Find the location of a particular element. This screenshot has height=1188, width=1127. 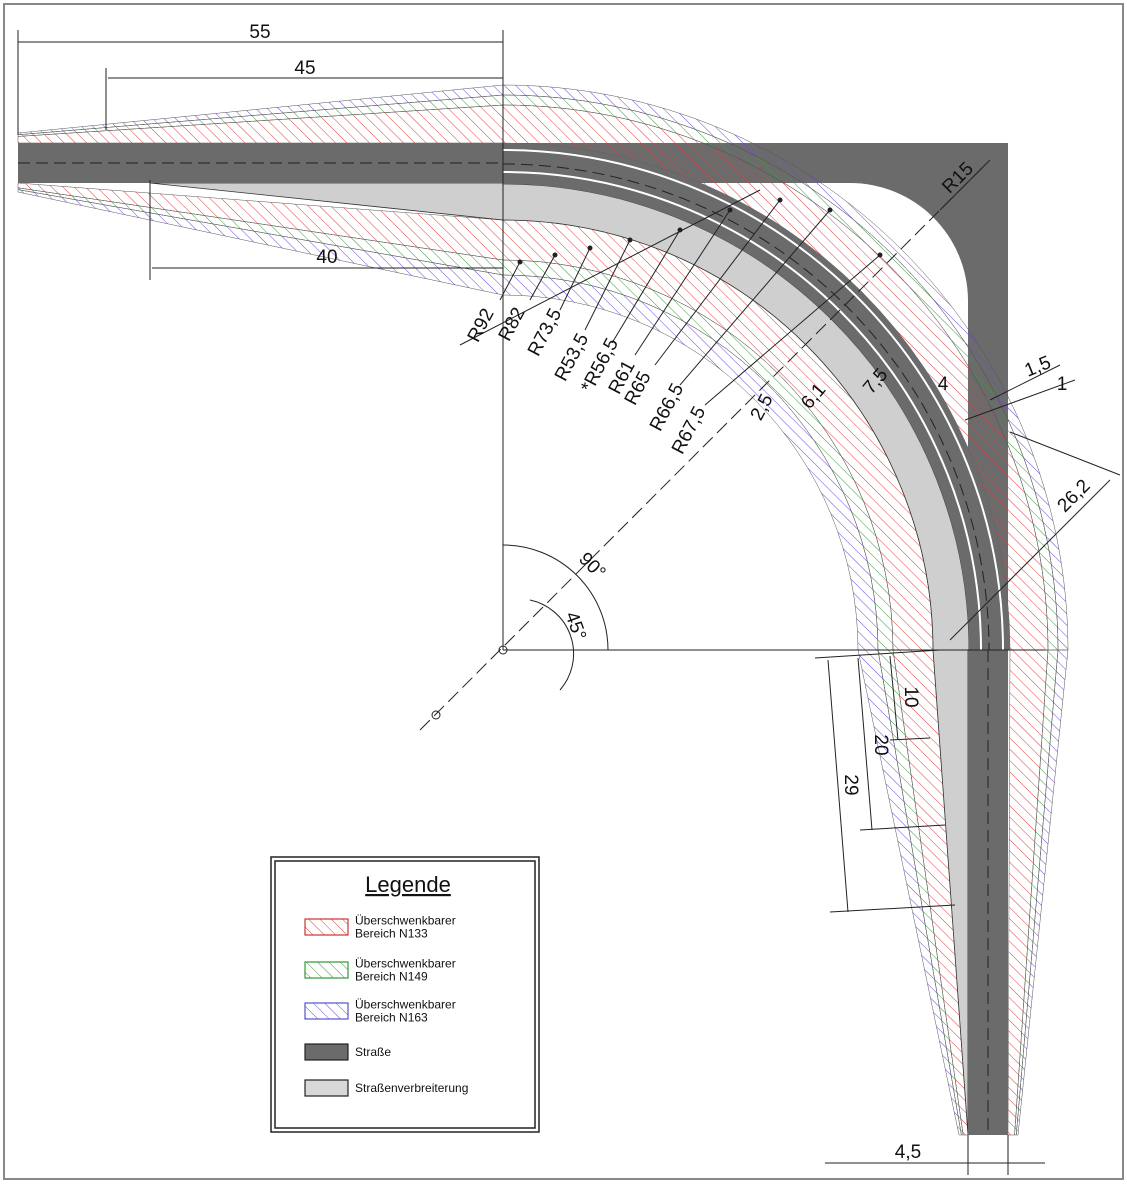

dimension-label: 40 is located at coordinates (326, 257).